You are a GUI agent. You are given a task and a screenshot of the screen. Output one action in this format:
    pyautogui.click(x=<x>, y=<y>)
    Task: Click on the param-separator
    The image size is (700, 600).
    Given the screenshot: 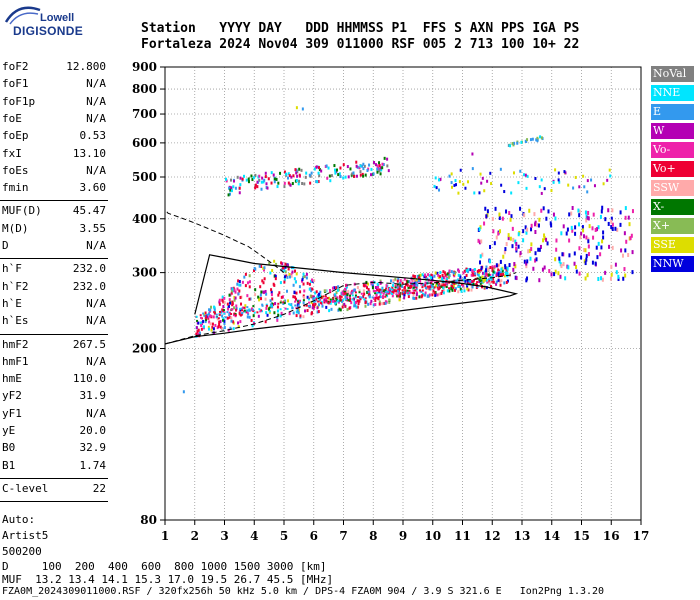 What is the action you would take?
    pyautogui.click(x=54, y=334)
    